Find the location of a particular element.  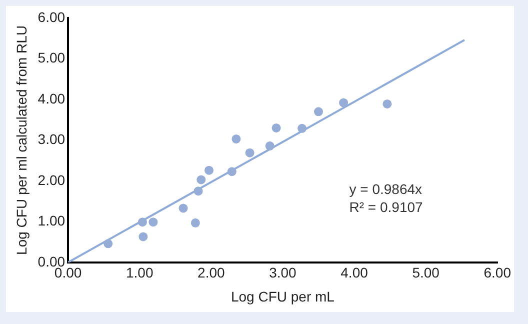

y-tick-label: 2.00 is located at coordinates (52, 180).